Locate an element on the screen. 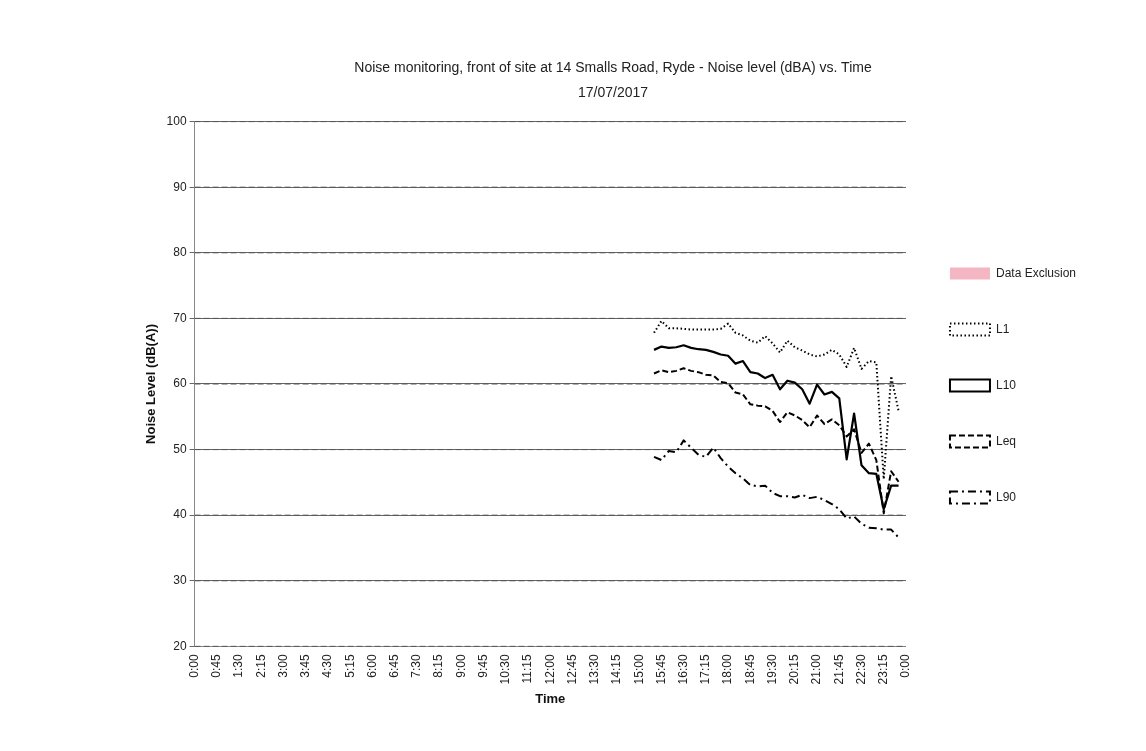 This screenshot has height=751, width=1146. x-tick-label: 17:15 is located at coordinates (705, 669).